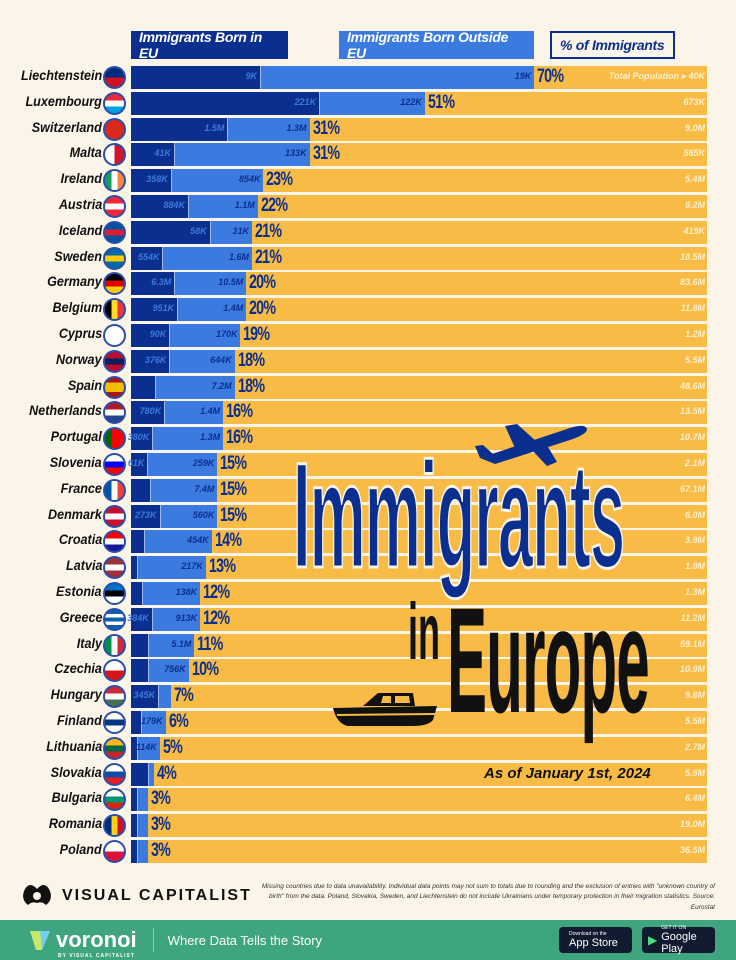 This screenshot has height=960, width=736. I want to click on population-value: 10.7M, so click(692, 437).